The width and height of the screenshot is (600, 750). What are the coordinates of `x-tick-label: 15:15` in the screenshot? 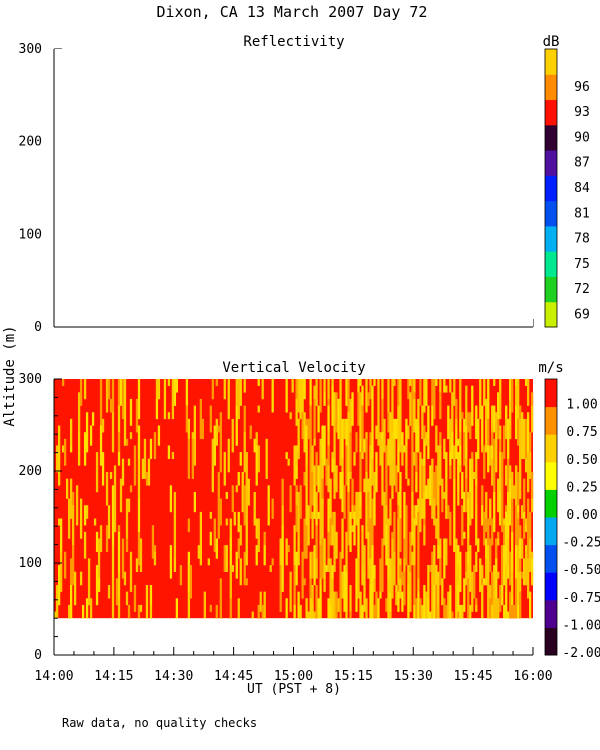 It's located at (353, 676).